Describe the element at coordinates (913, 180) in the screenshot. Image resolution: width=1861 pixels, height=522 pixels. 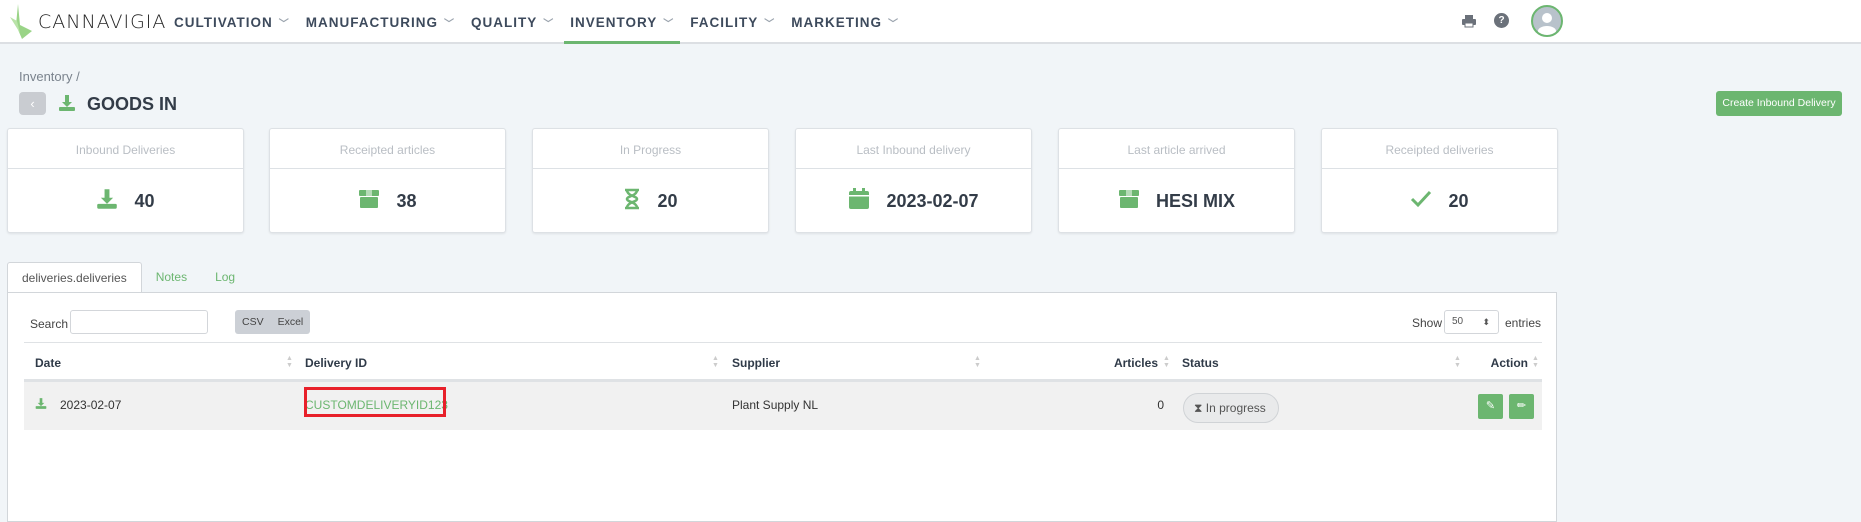
I see `stat-card: Last Inbound delivery 2023-02-07` at that location.